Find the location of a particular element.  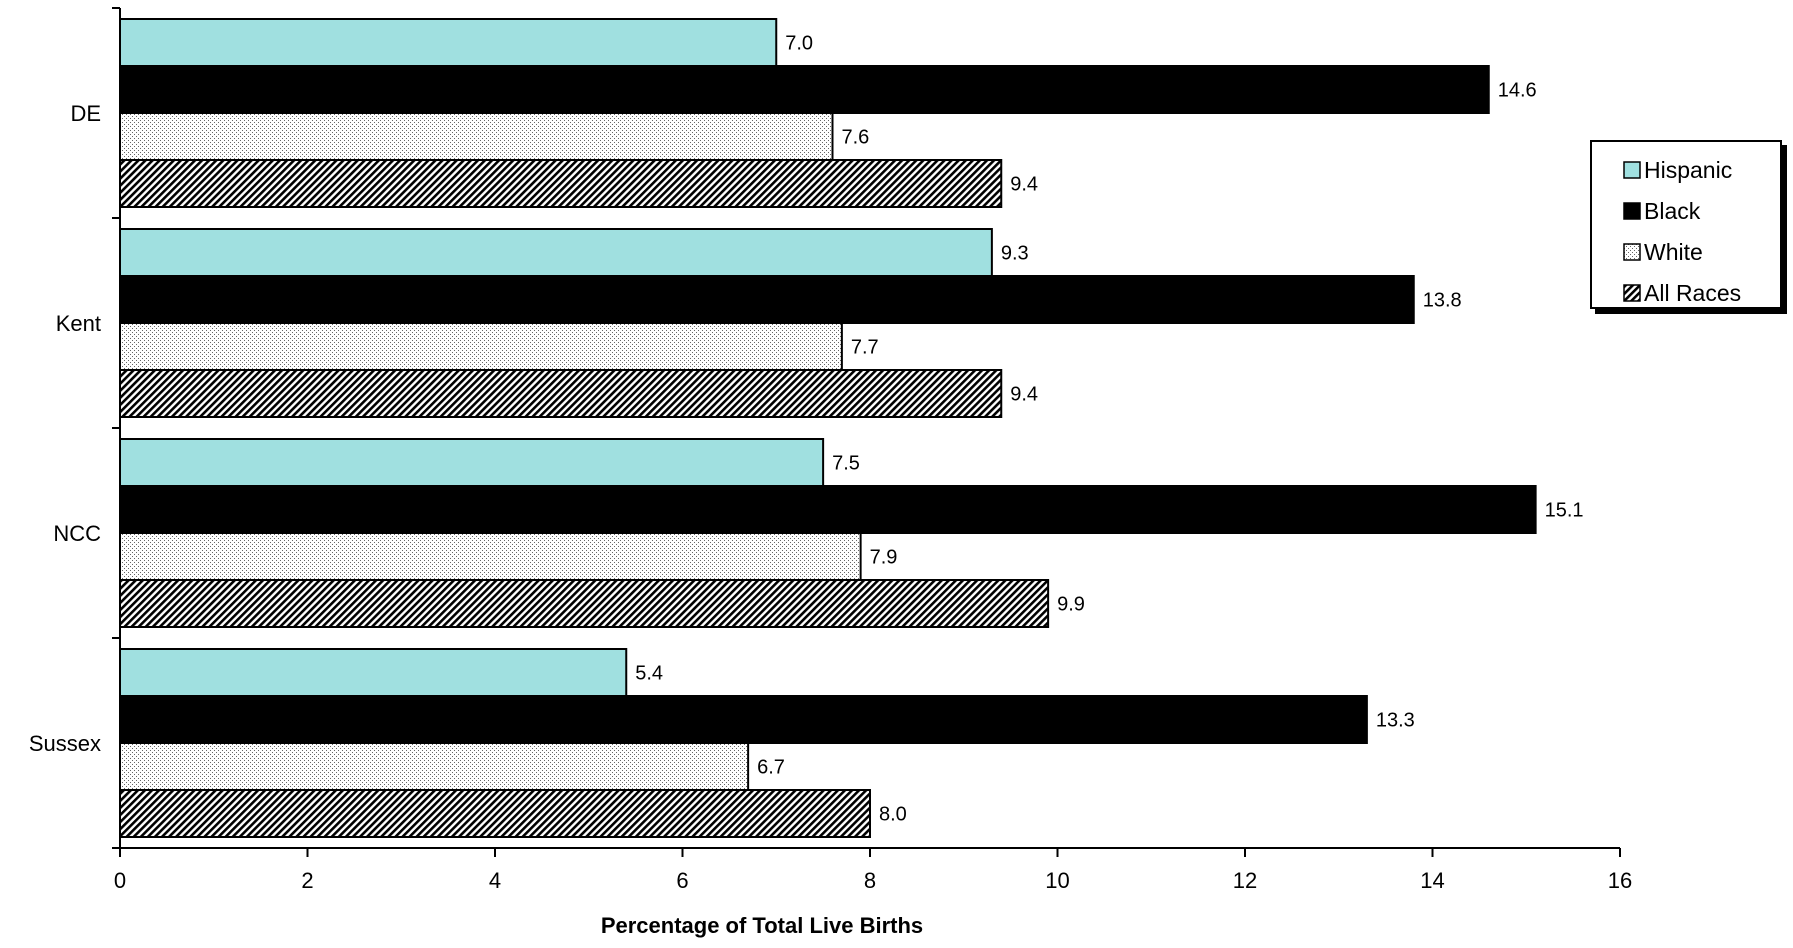

data-label-kent-all-races: 9.4 is located at coordinates (1024, 395).